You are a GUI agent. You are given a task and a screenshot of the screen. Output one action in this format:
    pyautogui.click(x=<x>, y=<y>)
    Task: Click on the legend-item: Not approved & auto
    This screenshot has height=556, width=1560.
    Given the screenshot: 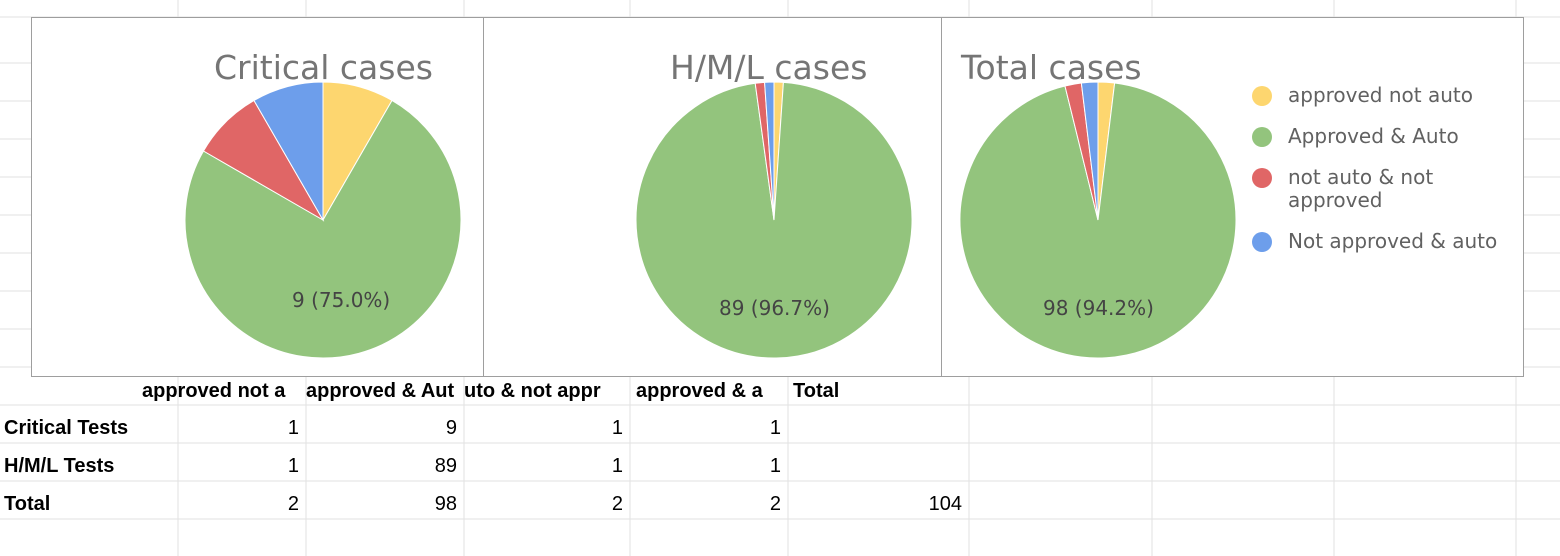 What is the action you would take?
    pyautogui.click(x=1387, y=241)
    